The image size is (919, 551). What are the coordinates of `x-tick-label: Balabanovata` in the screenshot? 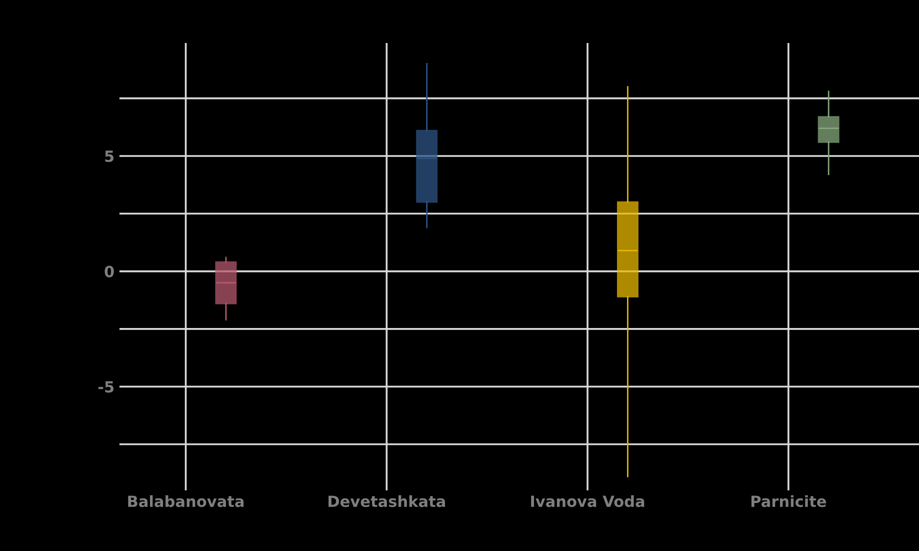 It's located at (186, 501).